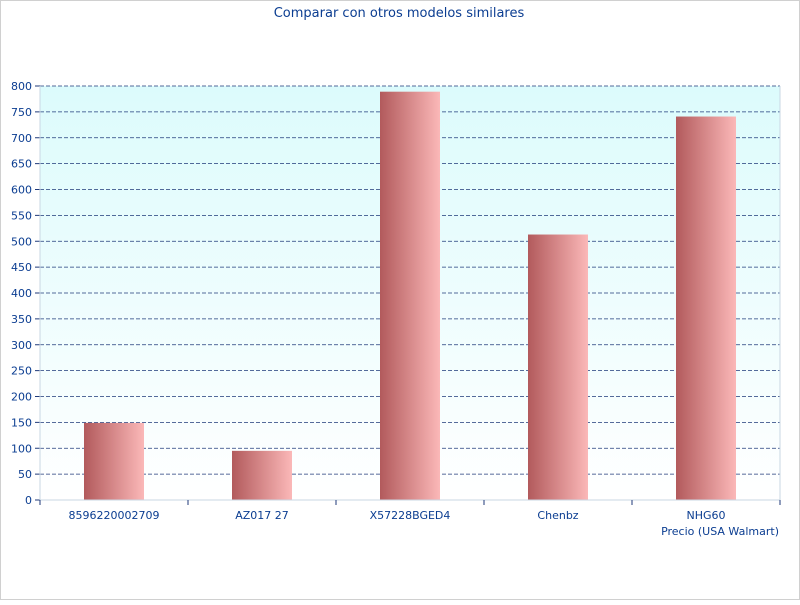  What do you see at coordinates (557, 515) in the screenshot?
I see `x-tick-label: Chenbz` at bounding box center [557, 515].